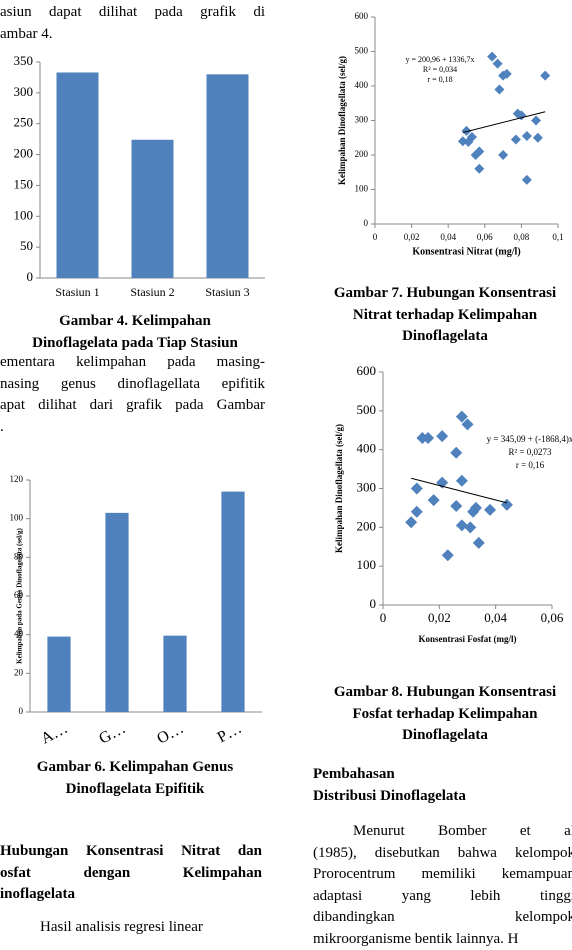 The image size is (572, 950). Describe the element at coordinates (436, 316) in the screenshot. I see `text-line: Nitrat terhadap Kelimpahan` at that location.